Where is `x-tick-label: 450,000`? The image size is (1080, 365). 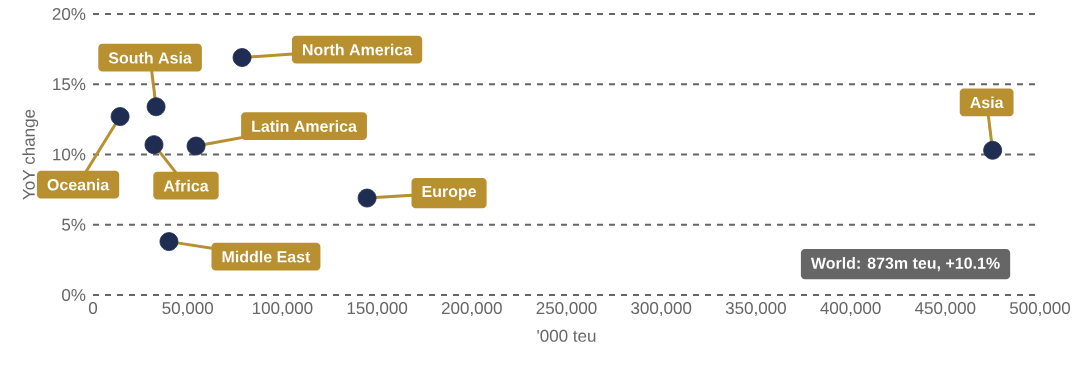 x-tick-label: 450,000 is located at coordinates (945, 309).